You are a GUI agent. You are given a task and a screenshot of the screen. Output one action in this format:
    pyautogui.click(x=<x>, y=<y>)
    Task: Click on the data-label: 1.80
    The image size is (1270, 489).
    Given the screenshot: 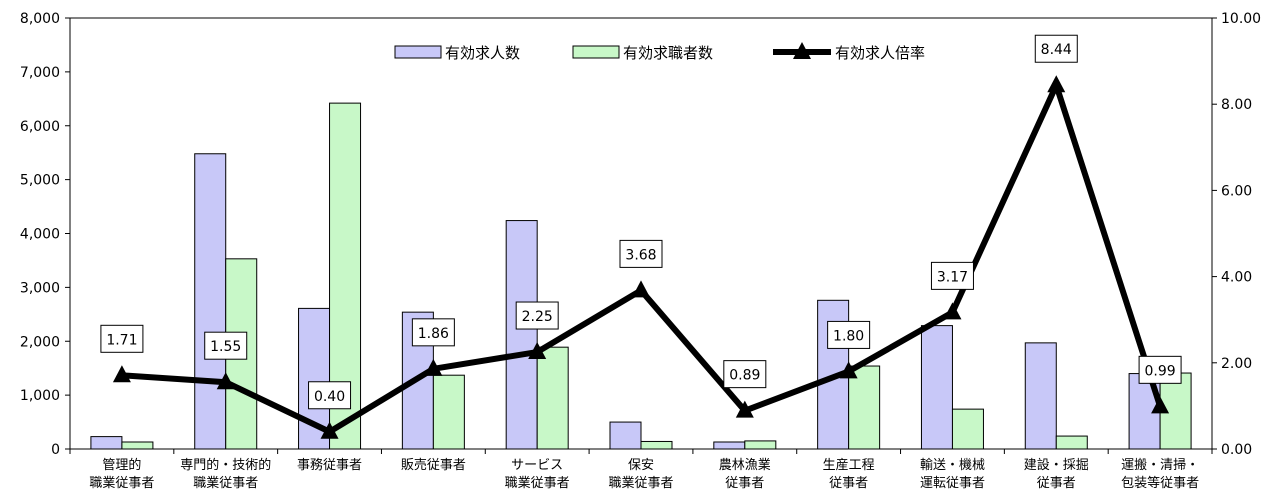 What is the action you would take?
    pyautogui.click(x=848, y=336)
    